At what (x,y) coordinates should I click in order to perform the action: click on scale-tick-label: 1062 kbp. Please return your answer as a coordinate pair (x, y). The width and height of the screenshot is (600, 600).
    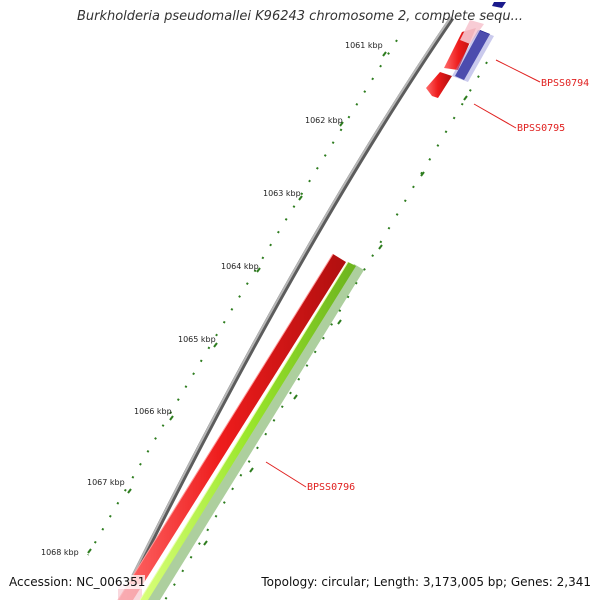
    Looking at the image, I should click on (324, 120).